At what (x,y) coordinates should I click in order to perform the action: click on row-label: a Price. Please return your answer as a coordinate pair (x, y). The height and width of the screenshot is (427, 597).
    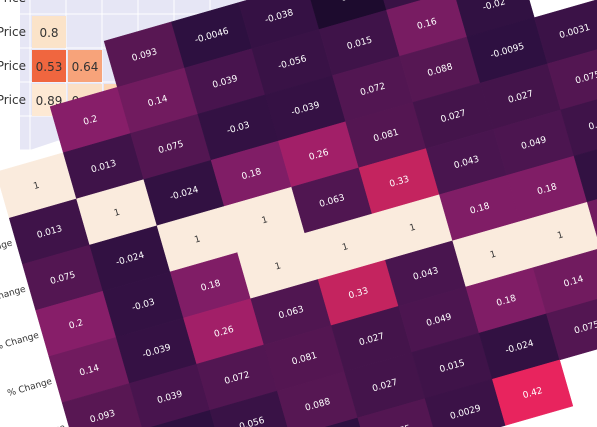
    Looking at the image, I should click on (13, 32).